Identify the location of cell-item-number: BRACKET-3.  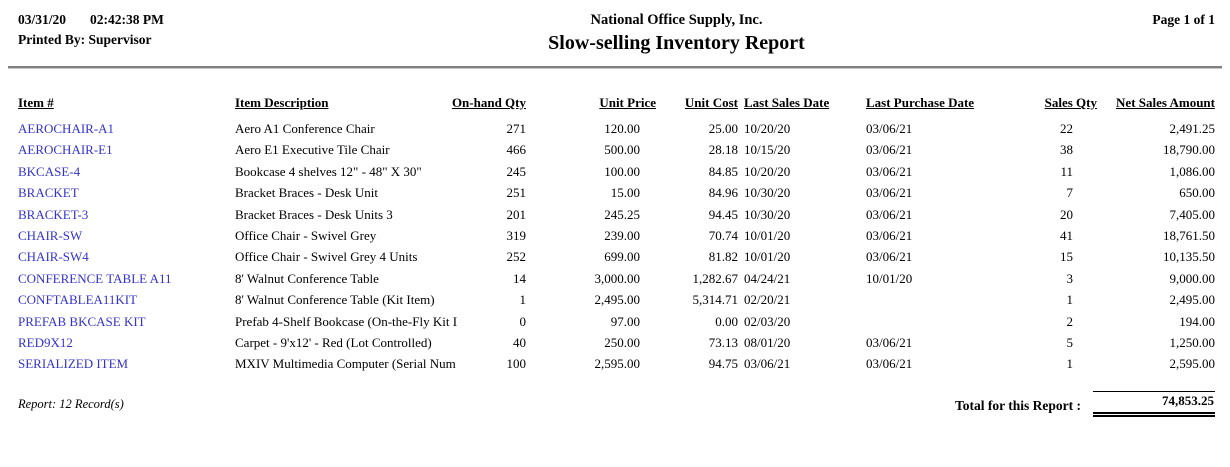
(53, 214).